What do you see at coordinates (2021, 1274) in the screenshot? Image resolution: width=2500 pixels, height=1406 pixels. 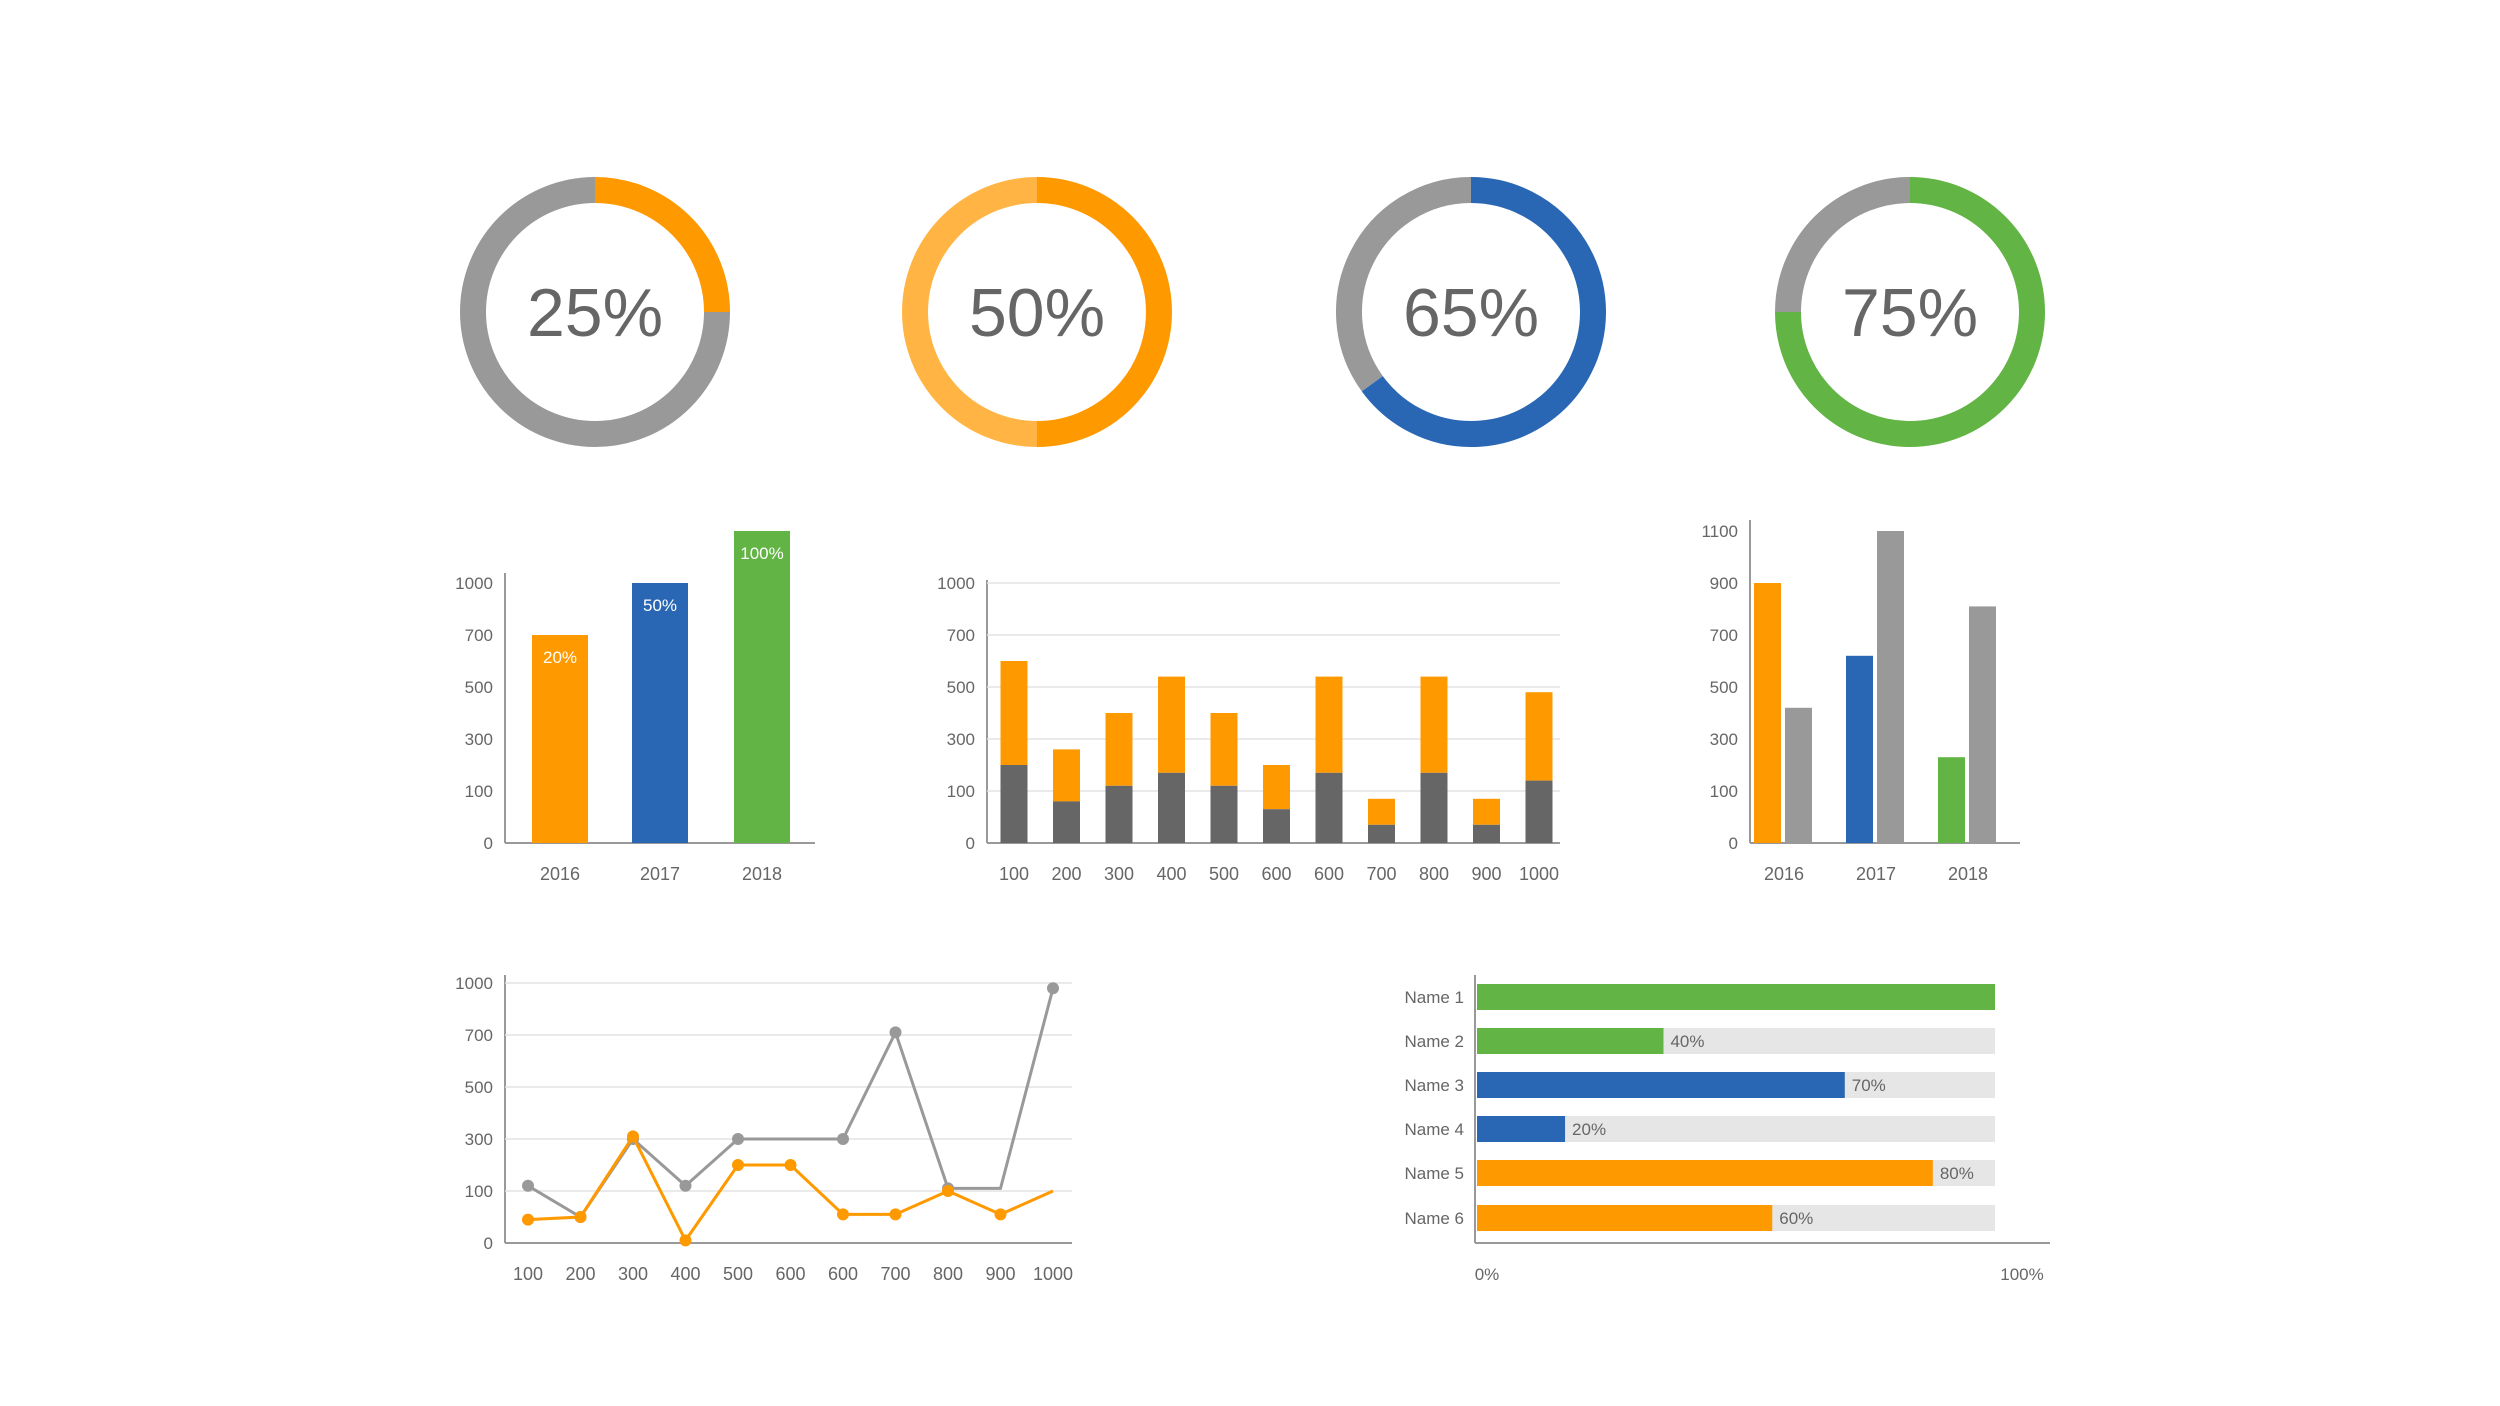 I see `x-tick-label: 100%` at bounding box center [2021, 1274].